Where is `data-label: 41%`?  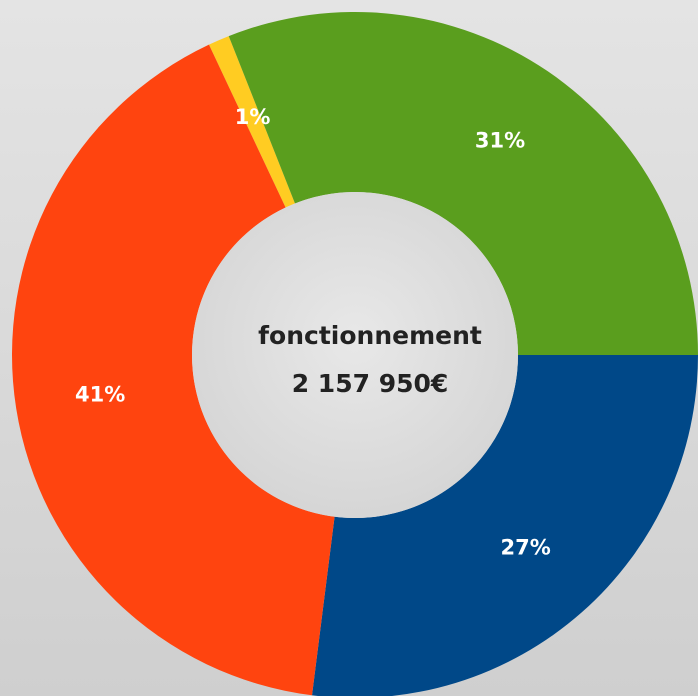
data-label: 41% is located at coordinates (100, 394).